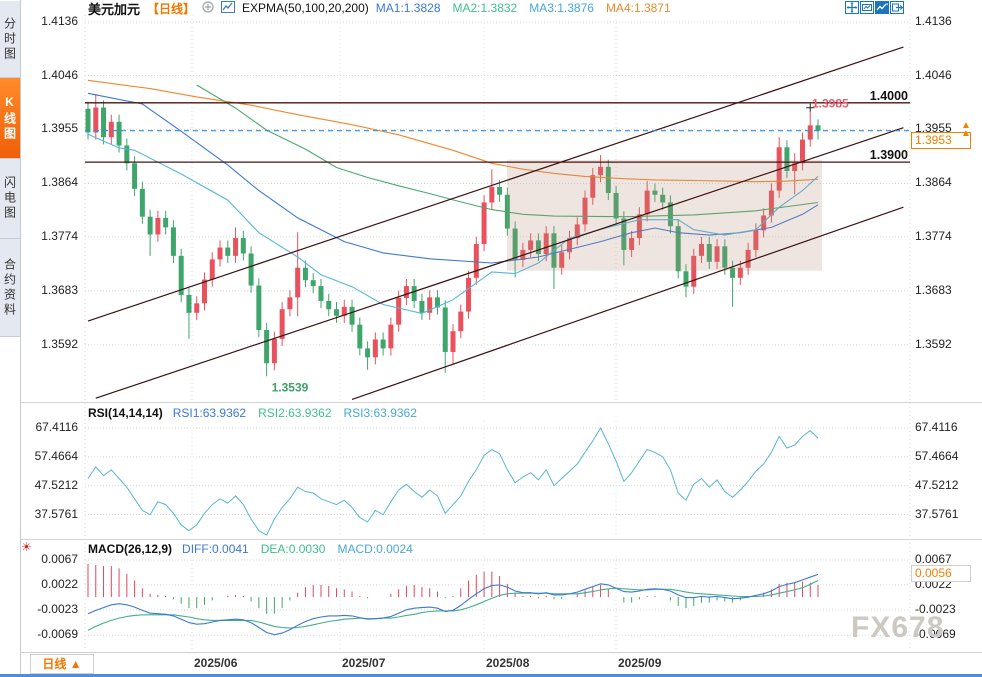 Image resolution: width=982 pixels, height=677 pixels. I want to click on sidebar-tab-3: 闪电图, so click(10, 199).